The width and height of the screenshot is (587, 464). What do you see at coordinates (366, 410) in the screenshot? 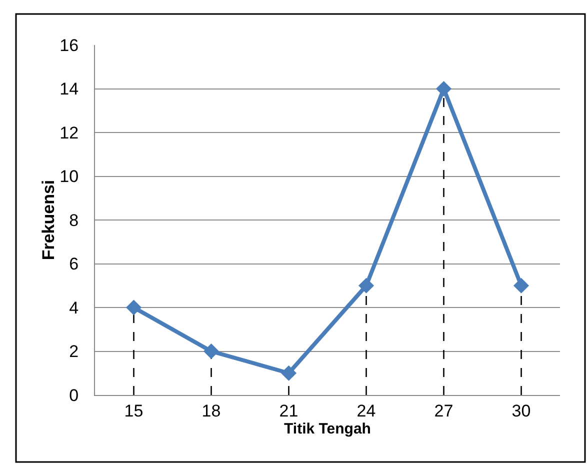
I see `x-tick-label: 24` at bounding box center [366, 410].